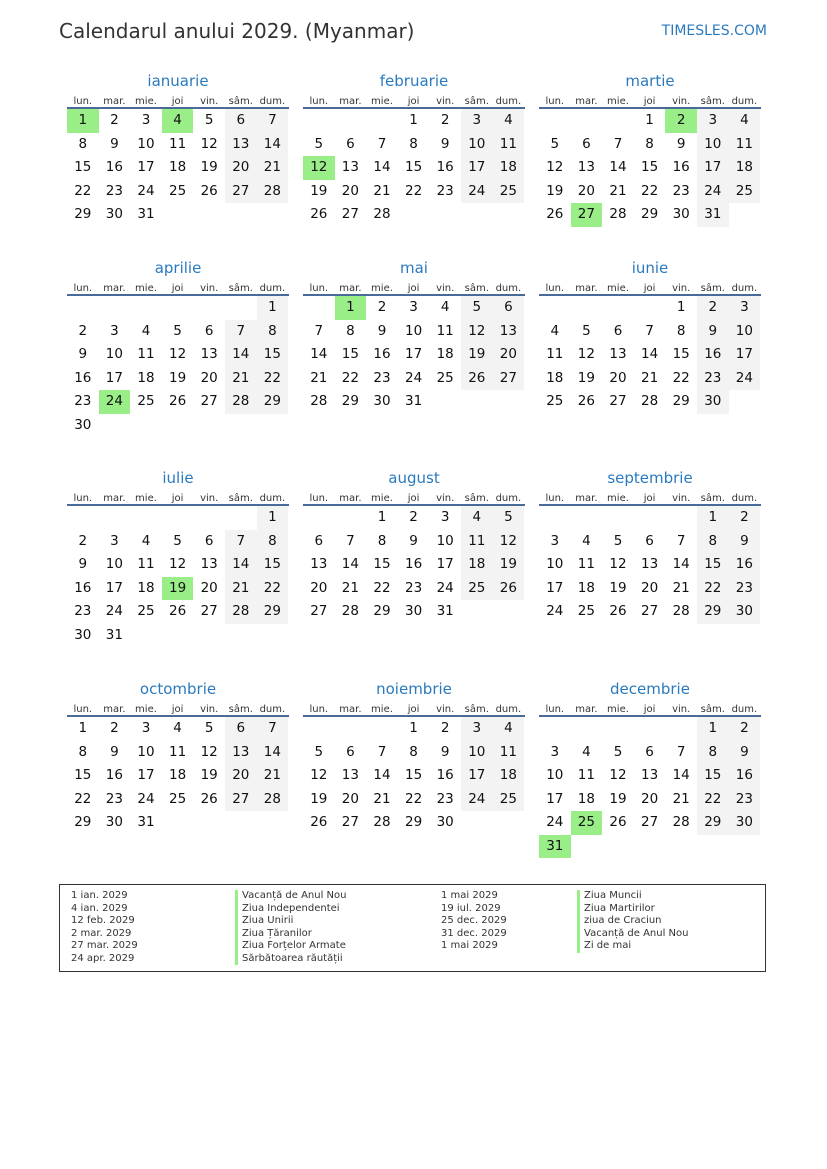 This screenshot has height=1169, width=827. Describe the element at coordinates (586, 215) in the screenshot. I see `holiday-day-cell: 27` at that location.